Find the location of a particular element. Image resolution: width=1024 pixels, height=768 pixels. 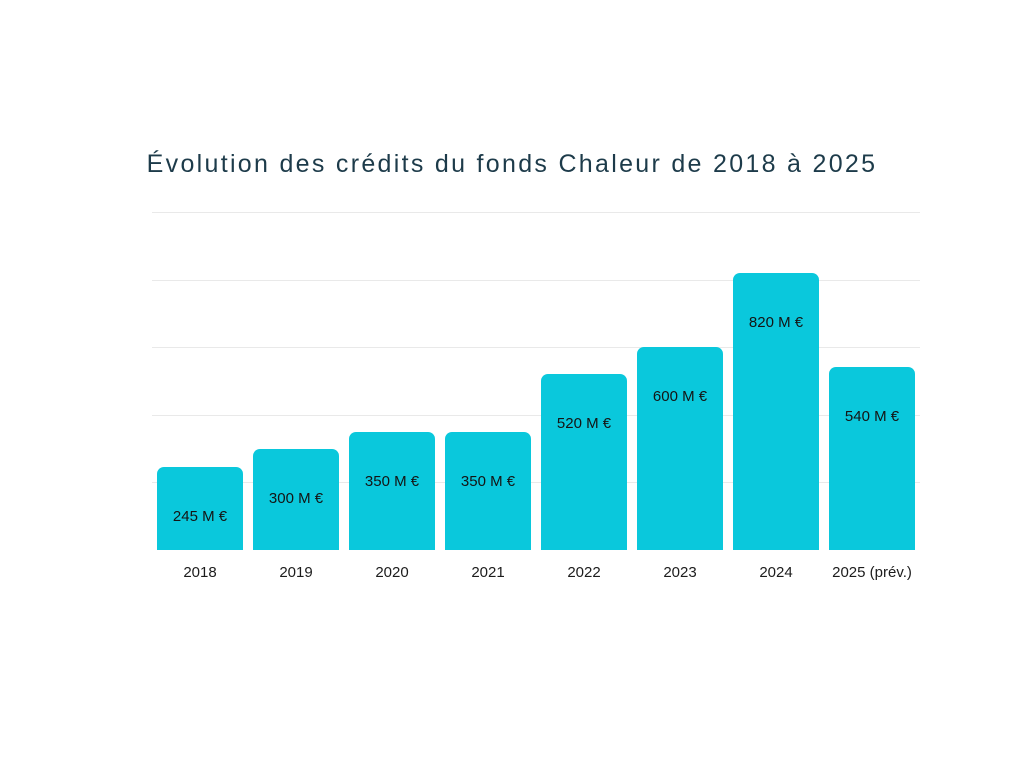

x-axis-tick-label: 2024 is located at coordinates (776, 572).